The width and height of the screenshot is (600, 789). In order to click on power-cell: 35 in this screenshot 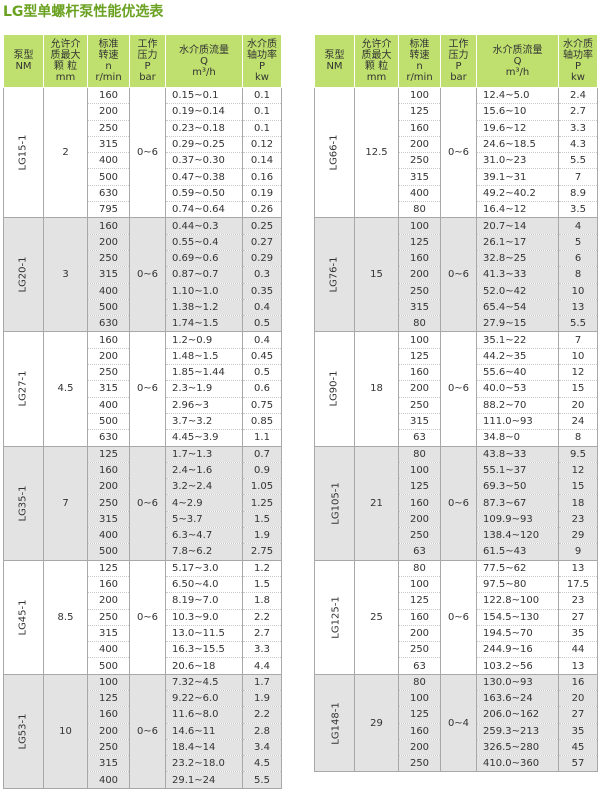, I will do `click(578, 634)`.